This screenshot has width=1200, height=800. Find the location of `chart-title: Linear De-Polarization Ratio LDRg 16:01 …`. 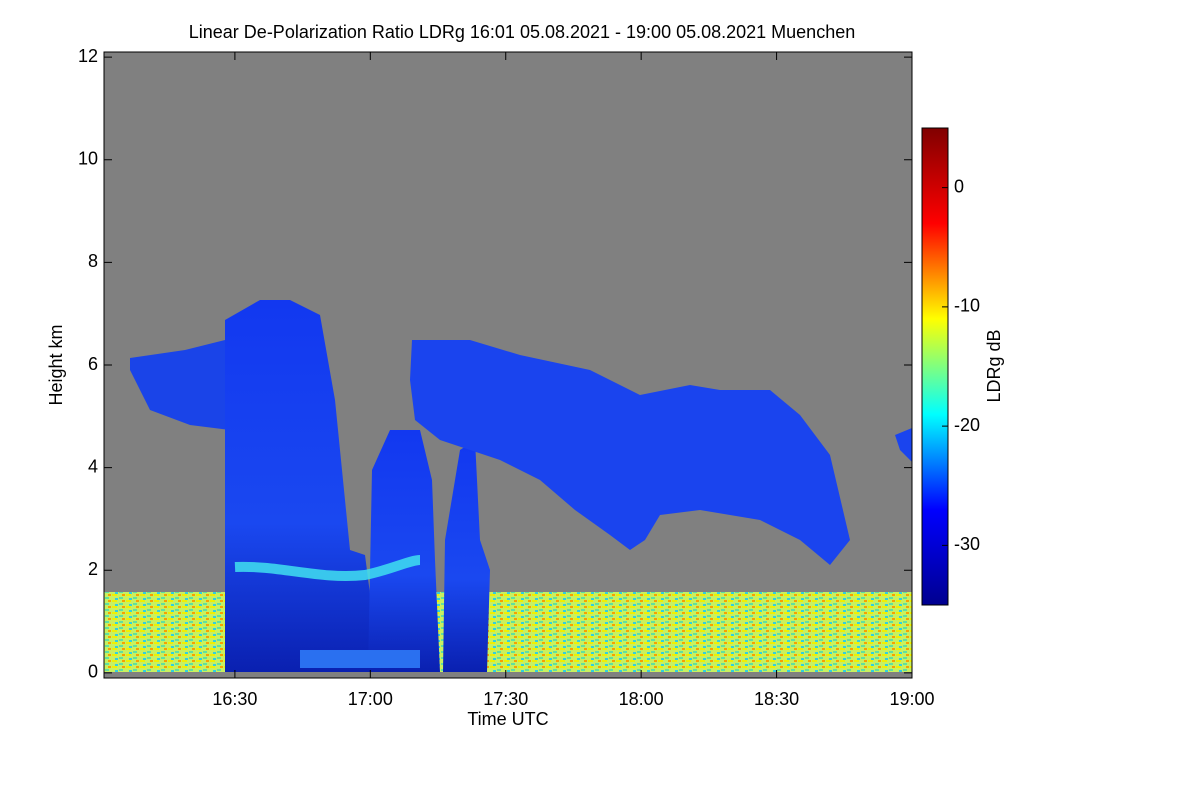

chart-title: Linear De-Polarization Ratio LDRg 16:01 … is located at coordinates (522, 32).